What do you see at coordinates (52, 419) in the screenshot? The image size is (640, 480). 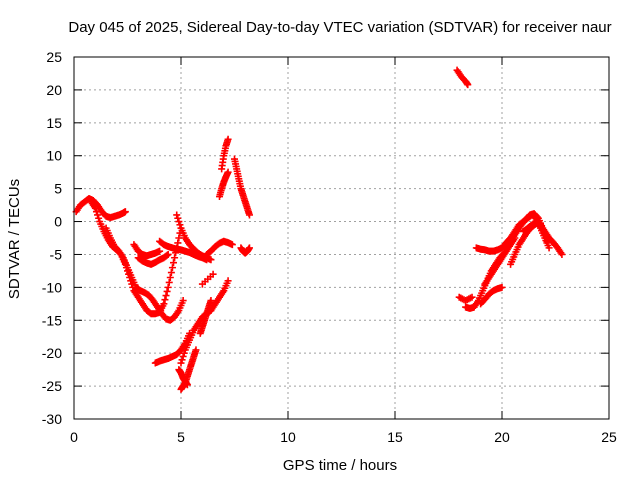 I see `y-tick-label: -30` at bounding box center [52, 419].